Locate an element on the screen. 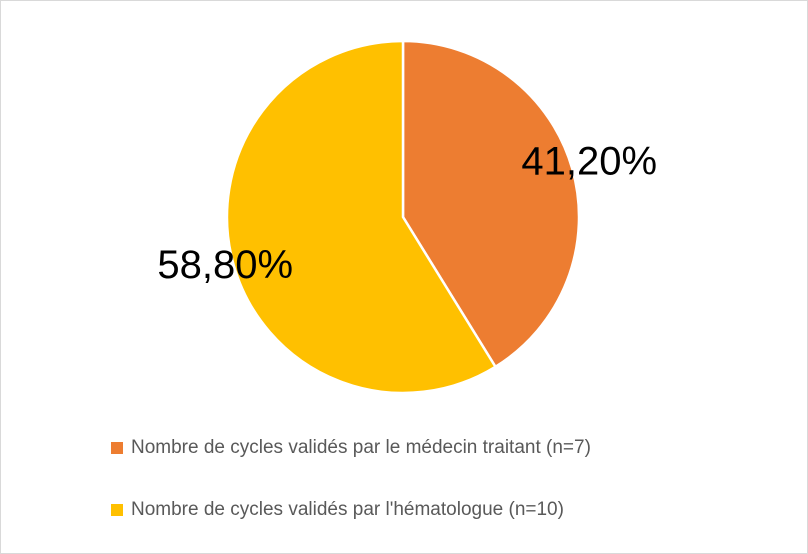 The image size is (808, 554). data-label: 41,20% is located at coordinates (589, 162).